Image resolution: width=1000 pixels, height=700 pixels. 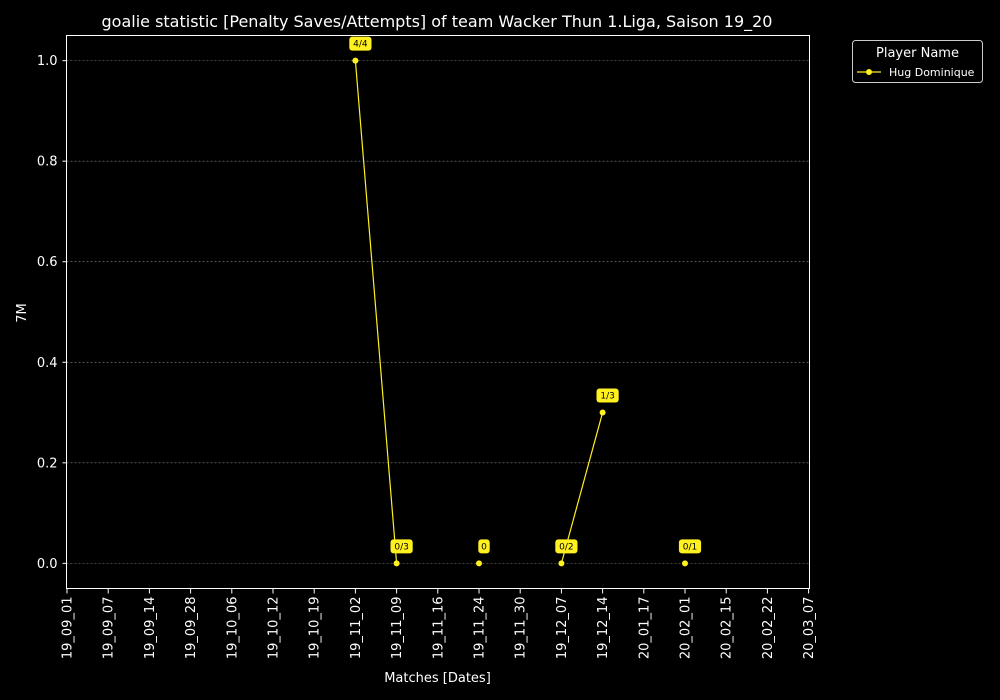 What do you see at coordinates (68, 628) in the screenshot?
I see `x-tick-label: 19_09_01` at bounding box center [68, 628].